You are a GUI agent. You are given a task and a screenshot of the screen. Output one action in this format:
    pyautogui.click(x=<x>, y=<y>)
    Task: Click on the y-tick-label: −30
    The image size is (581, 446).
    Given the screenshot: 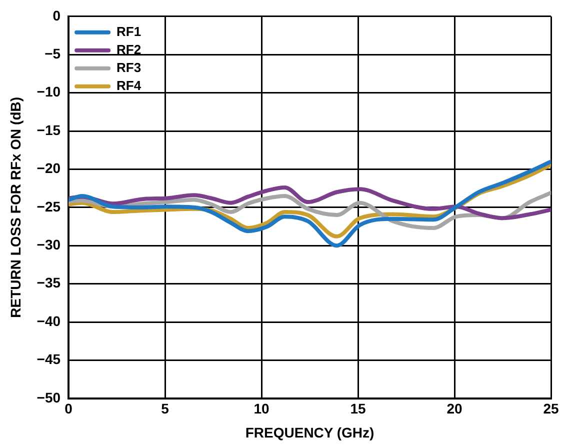 What is the action you would take?
    pyautogui.click(x=48, y=244)
    